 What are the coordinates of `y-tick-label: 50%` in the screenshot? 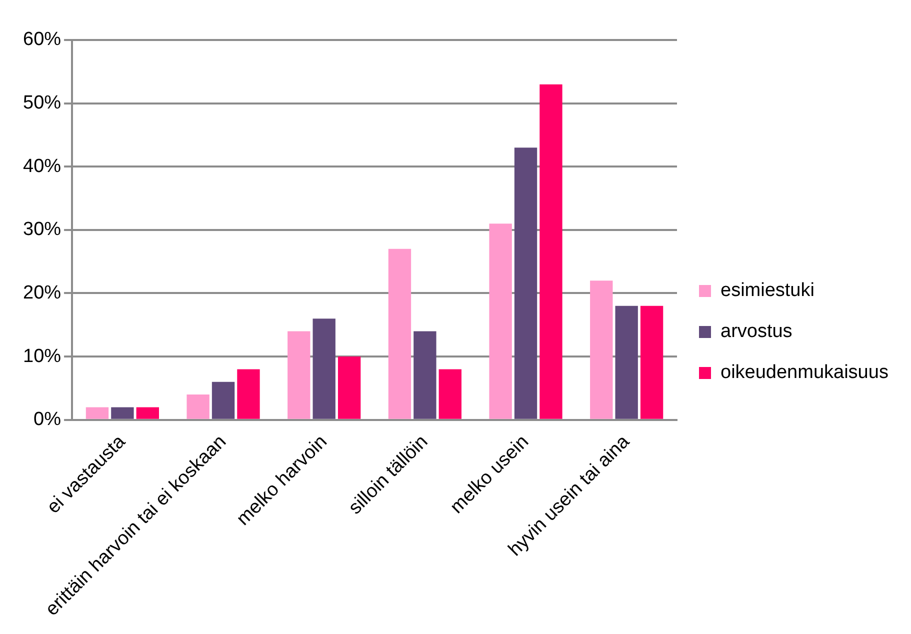 It's located at (42, 103).